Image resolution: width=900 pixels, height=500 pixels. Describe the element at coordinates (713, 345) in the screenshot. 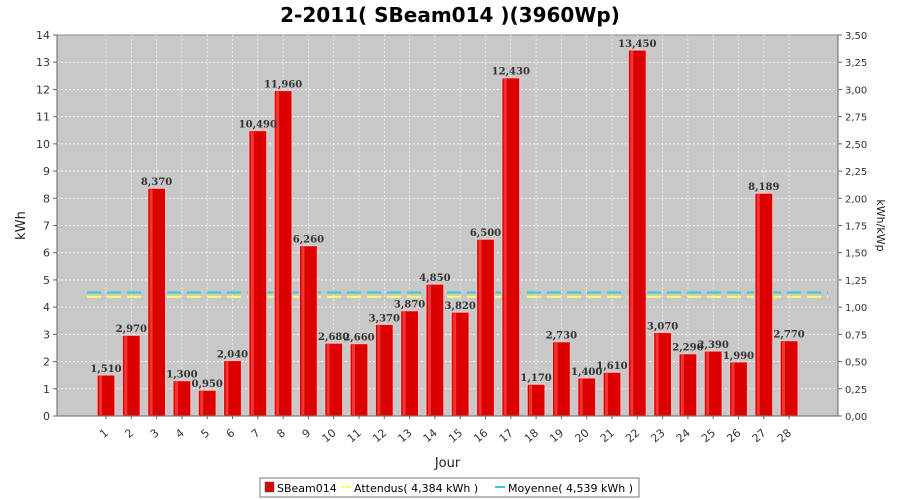

I see `data-label: 2,390` at that location.